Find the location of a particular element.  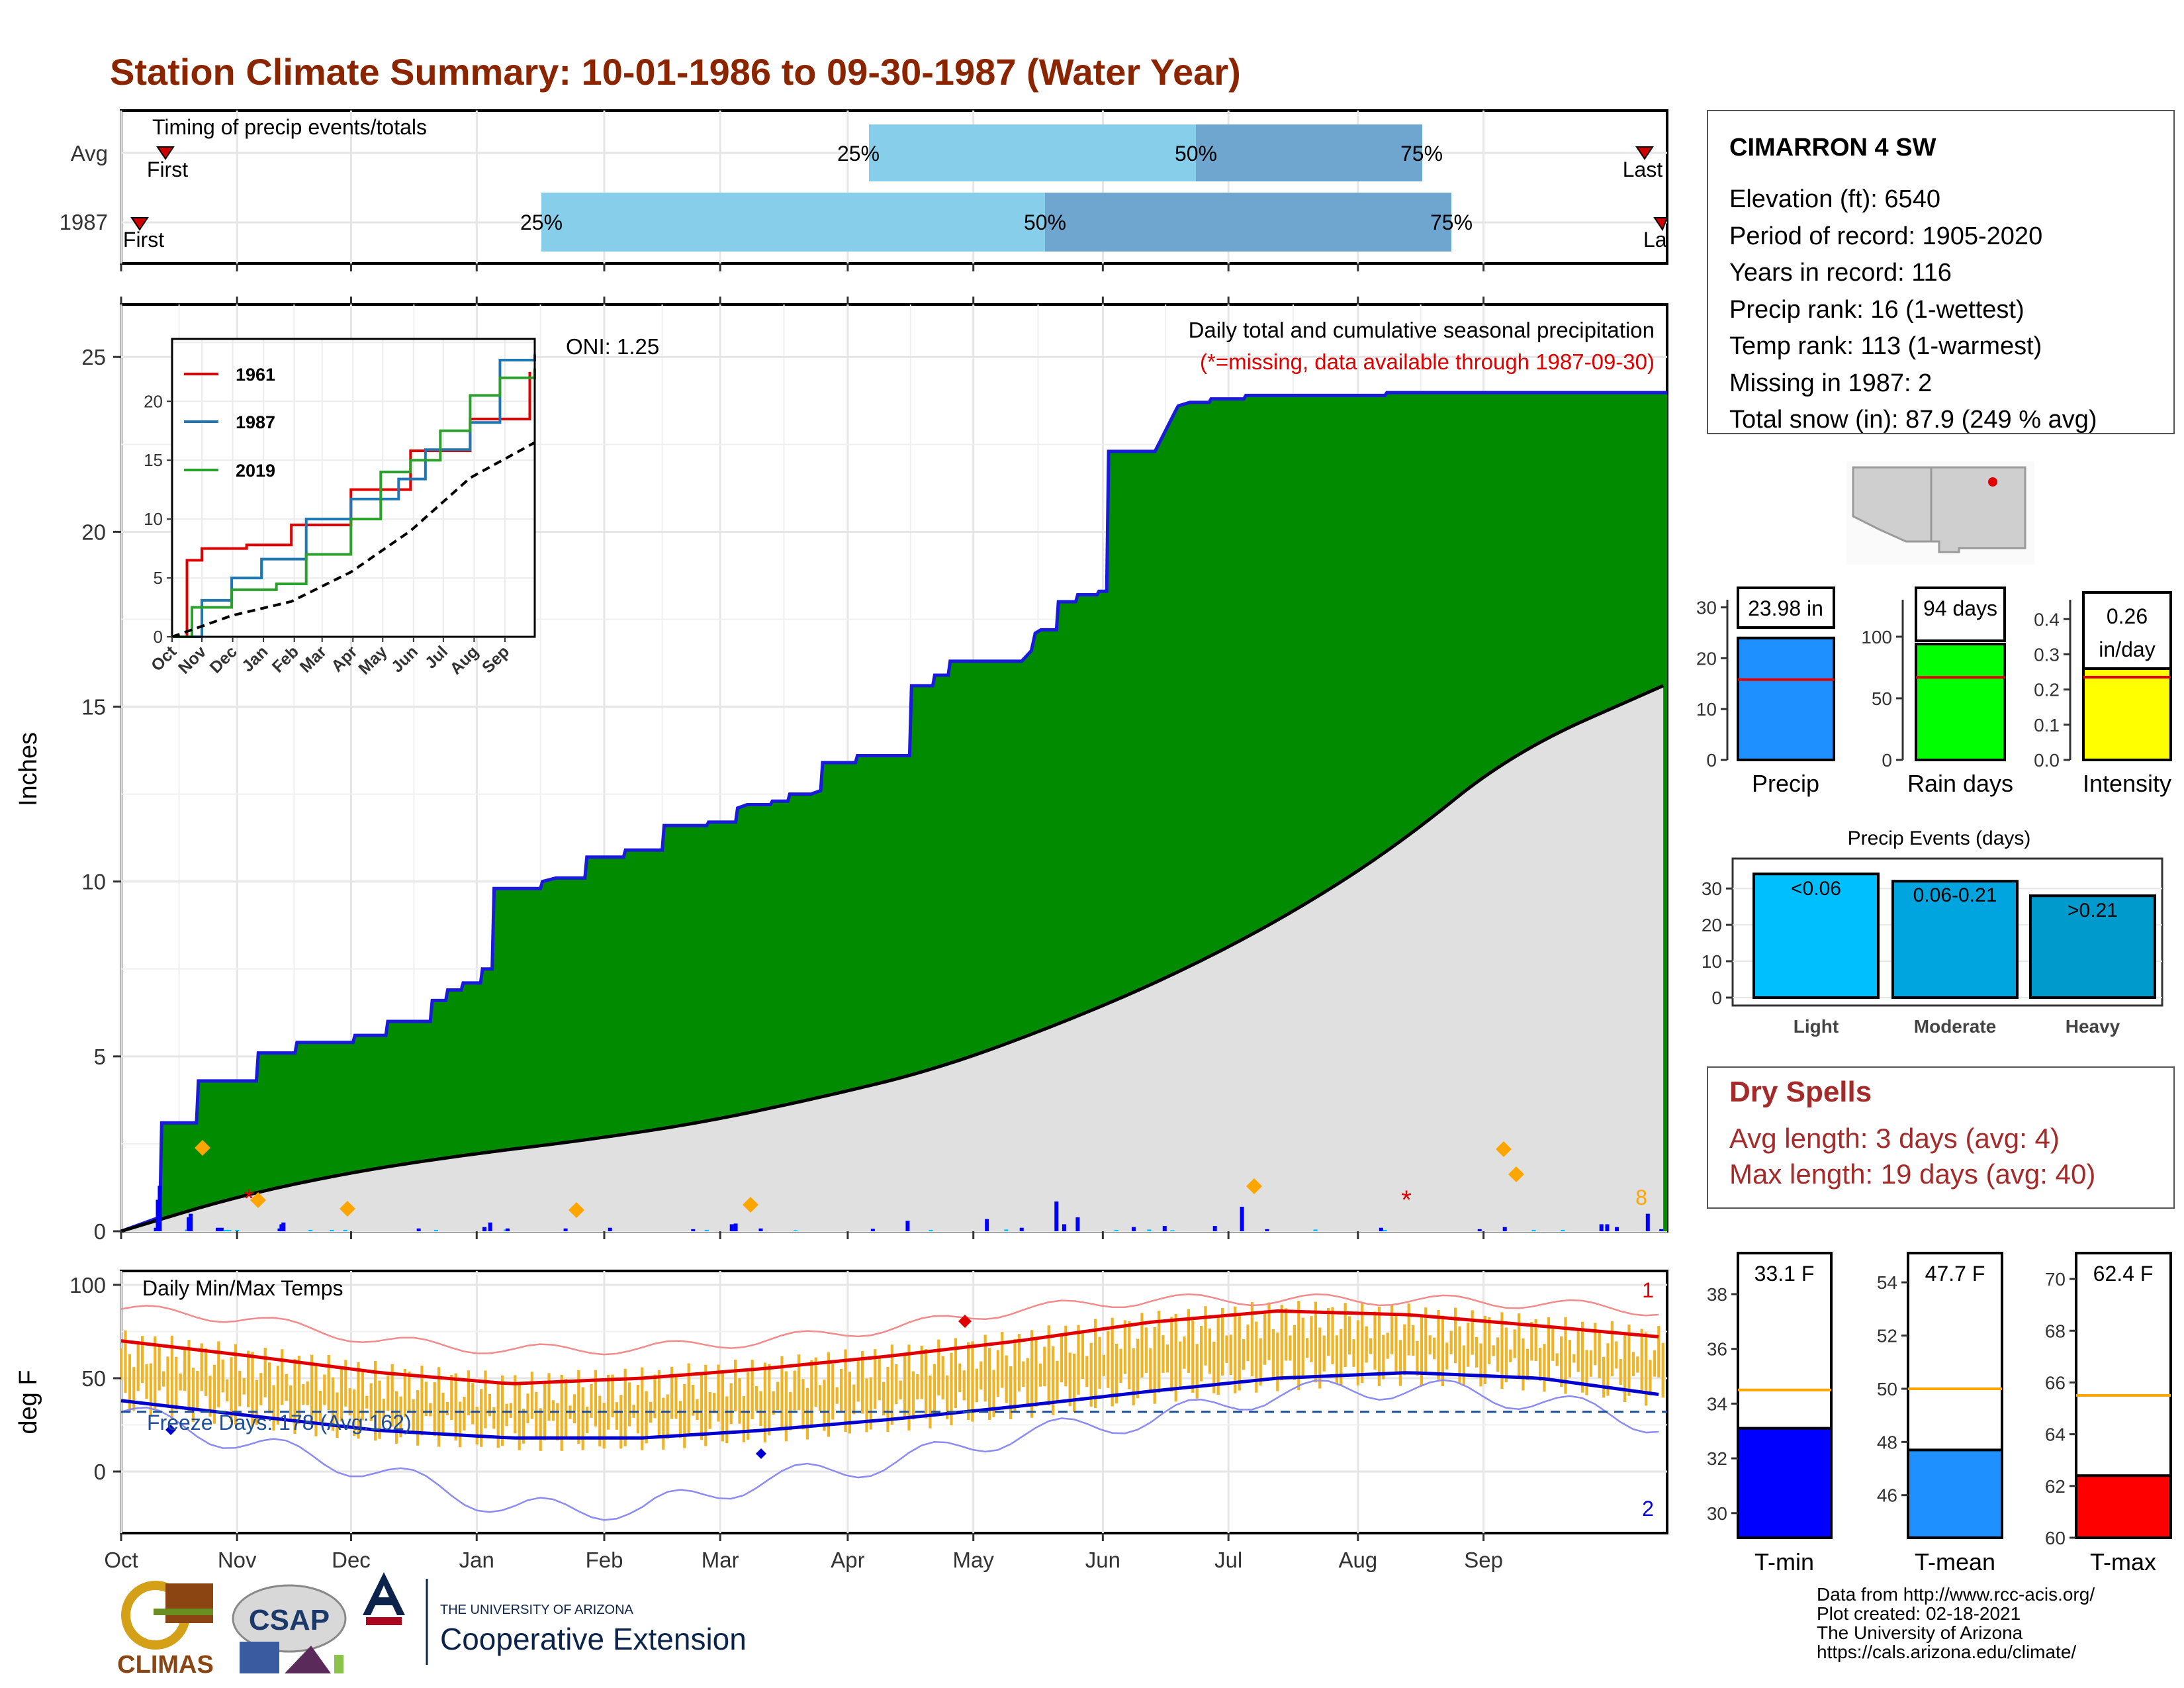

csap-mountain is located at coordinates (308, 1659).